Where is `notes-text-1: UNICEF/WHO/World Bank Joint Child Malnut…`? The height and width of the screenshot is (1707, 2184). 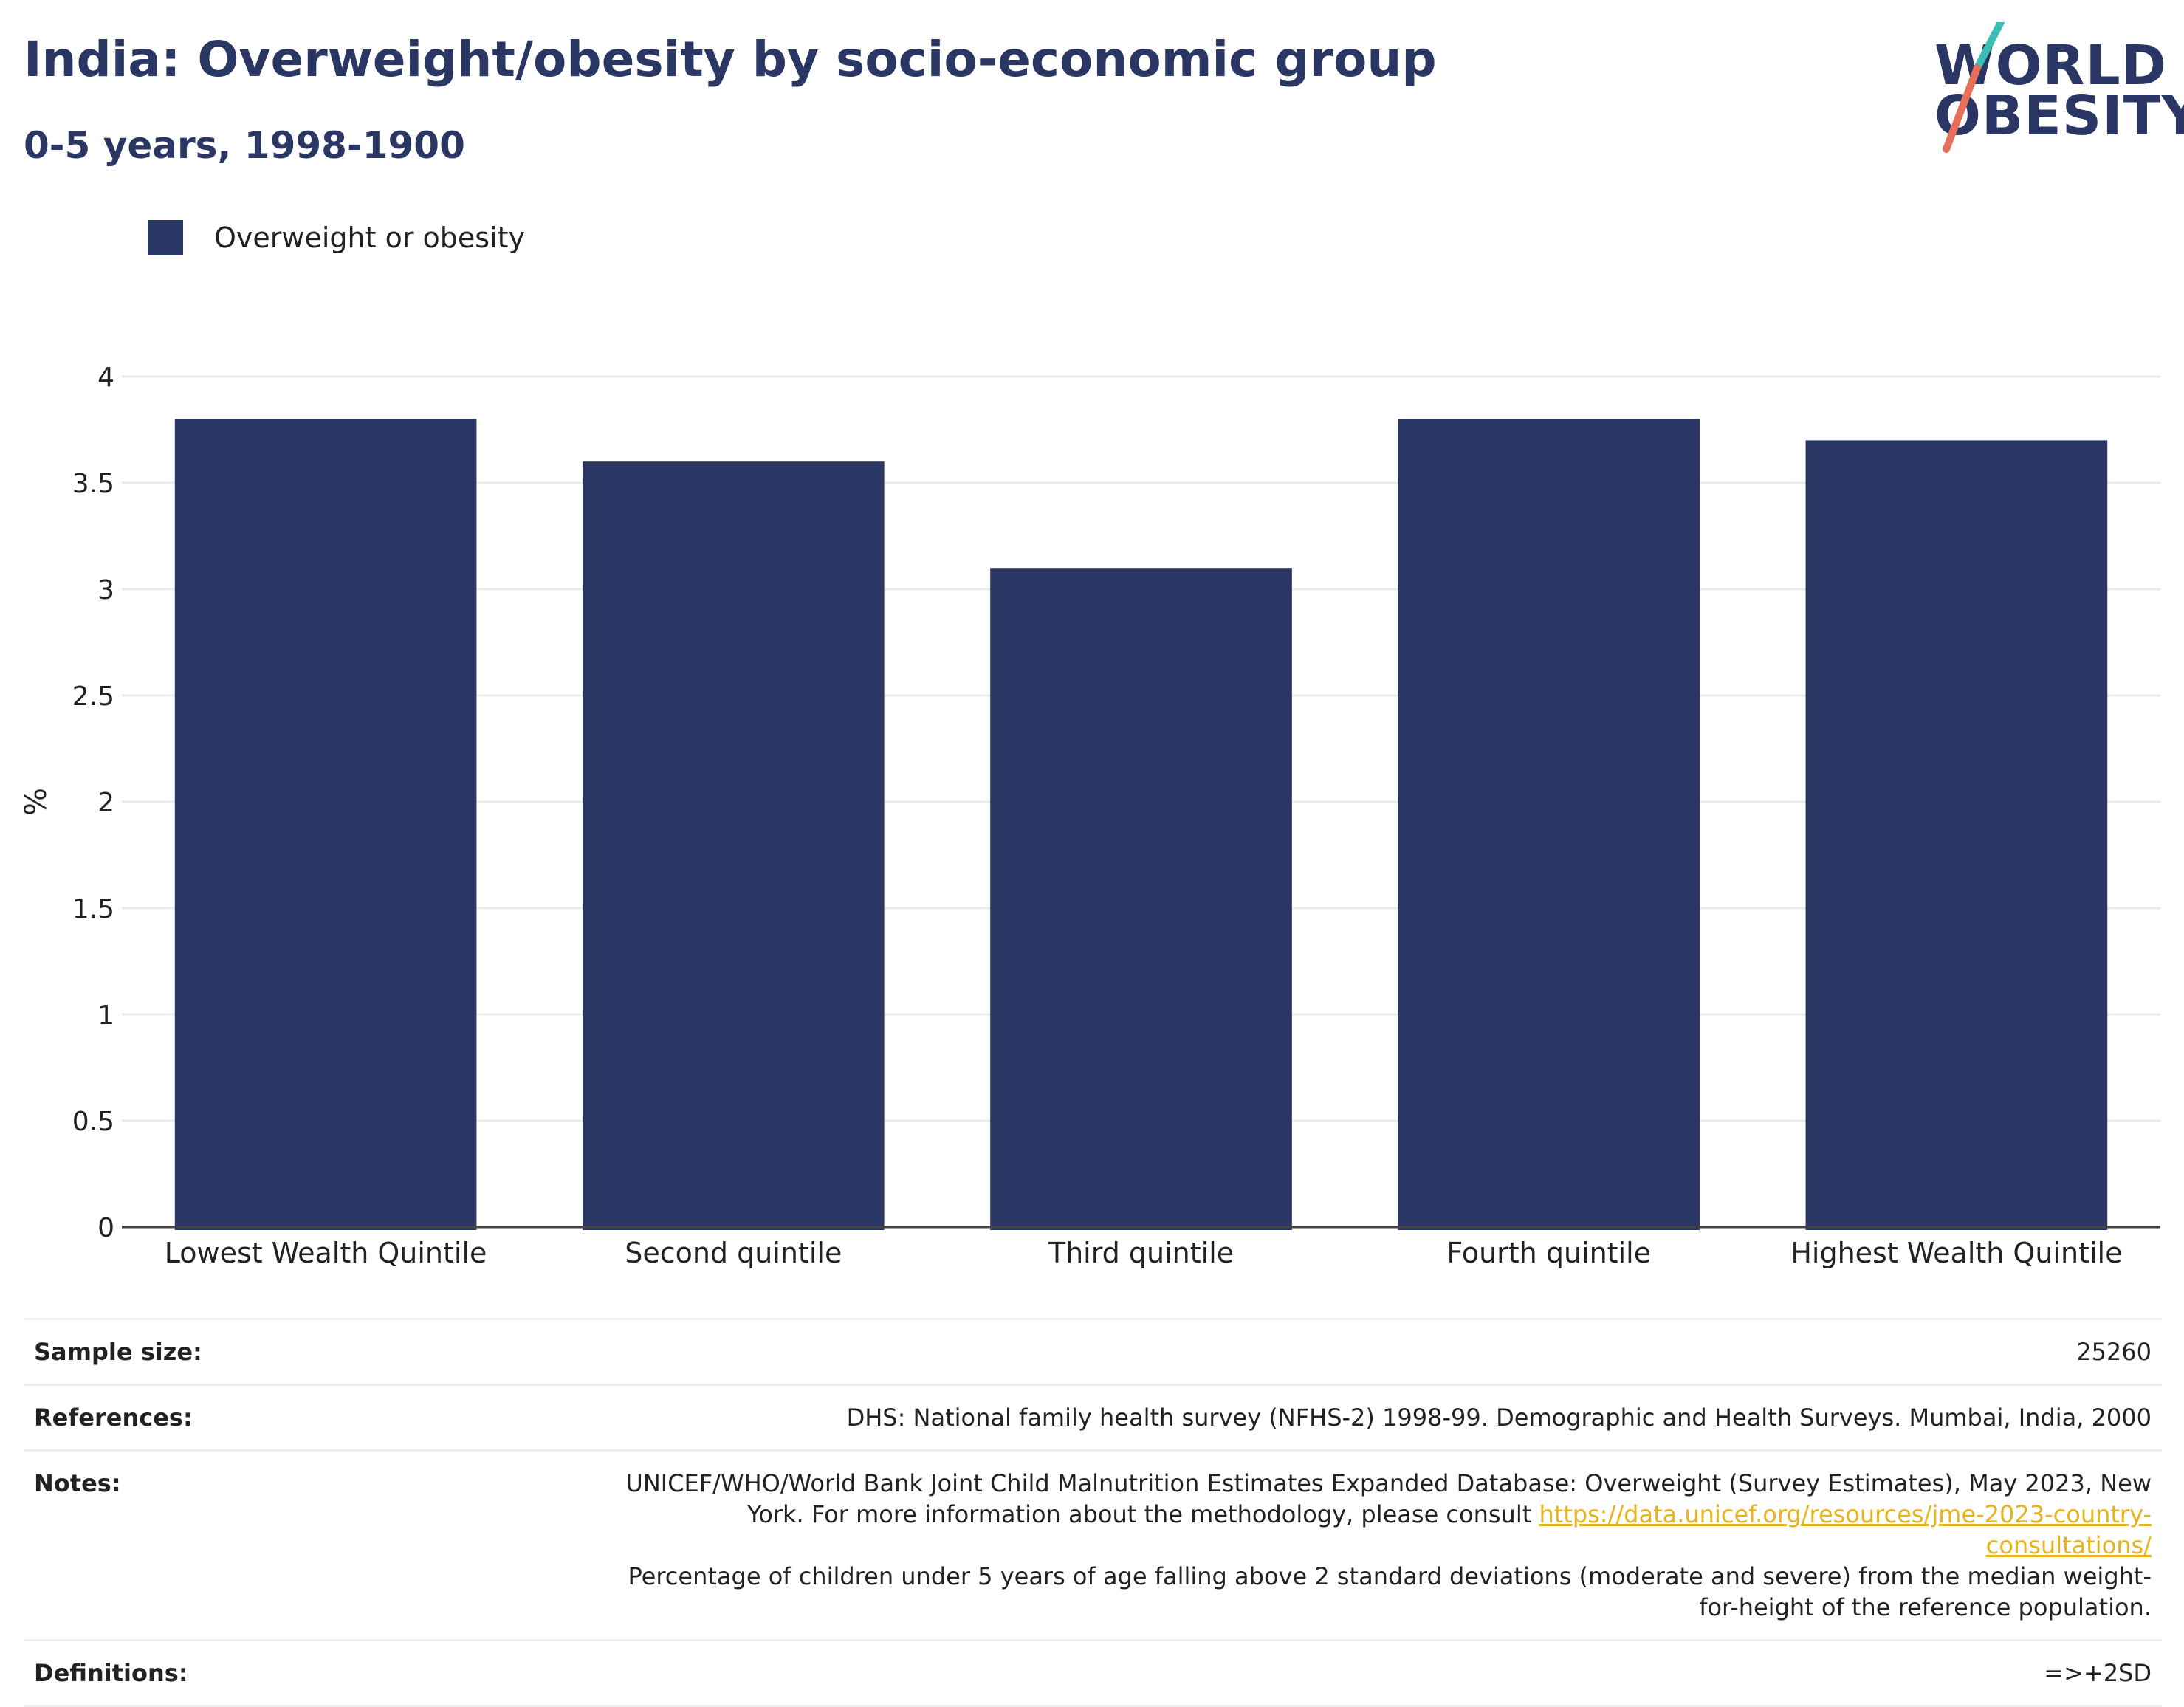 notes-text-1: UNICEF/WHO/World Bank Joint Child Malnut… is located at coordinates (1388, 1498).